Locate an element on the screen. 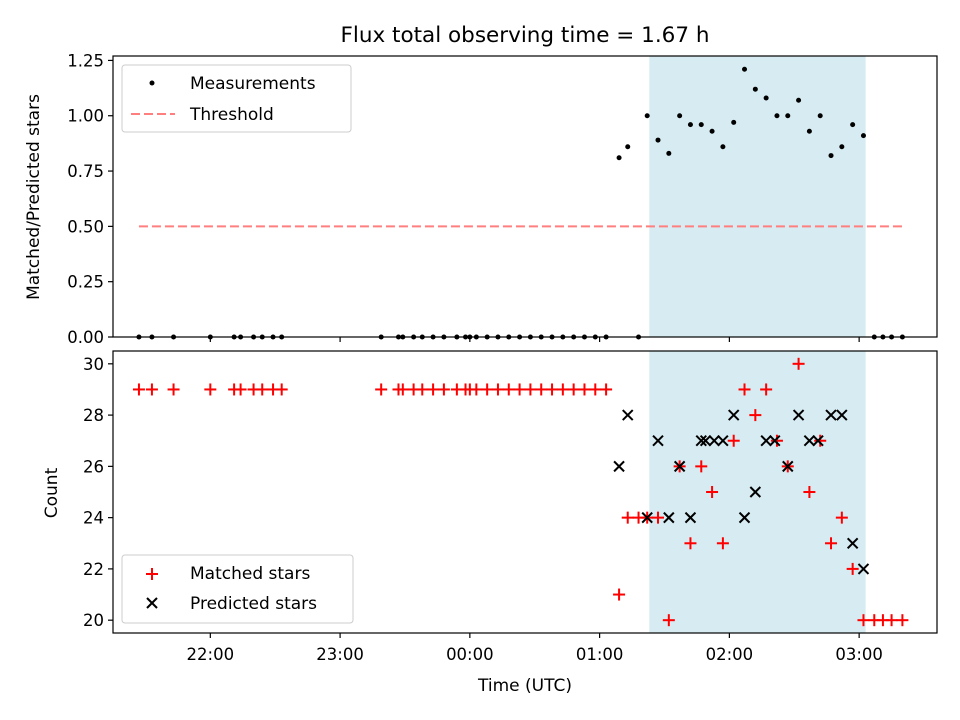 The height and width of the screenshot is (720, 960). top-legend: Measurements Threshold is located at coordinates (236, 98).